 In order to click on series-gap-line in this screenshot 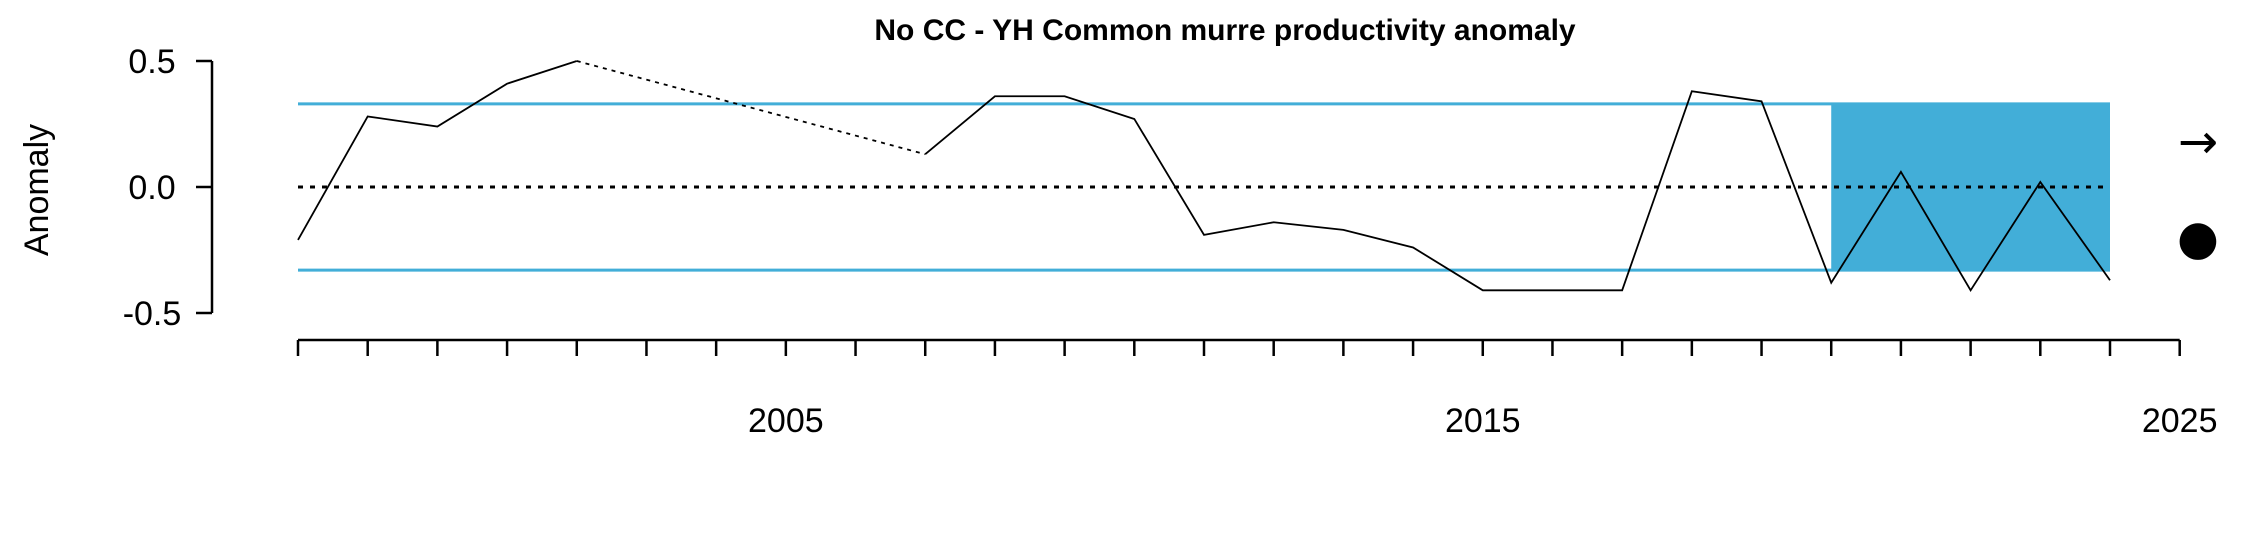, I will do `click(751, 108)`.